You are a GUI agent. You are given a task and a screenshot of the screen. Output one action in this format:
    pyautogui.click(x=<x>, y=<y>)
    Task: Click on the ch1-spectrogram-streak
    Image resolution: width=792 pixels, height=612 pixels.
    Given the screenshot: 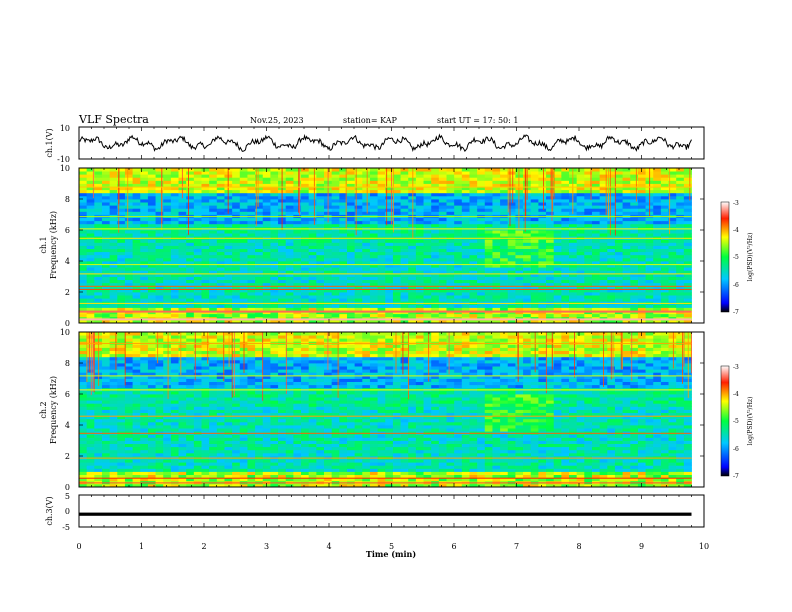 What is the action you would take?
    pyautogui.click(x=636, y=185)
    